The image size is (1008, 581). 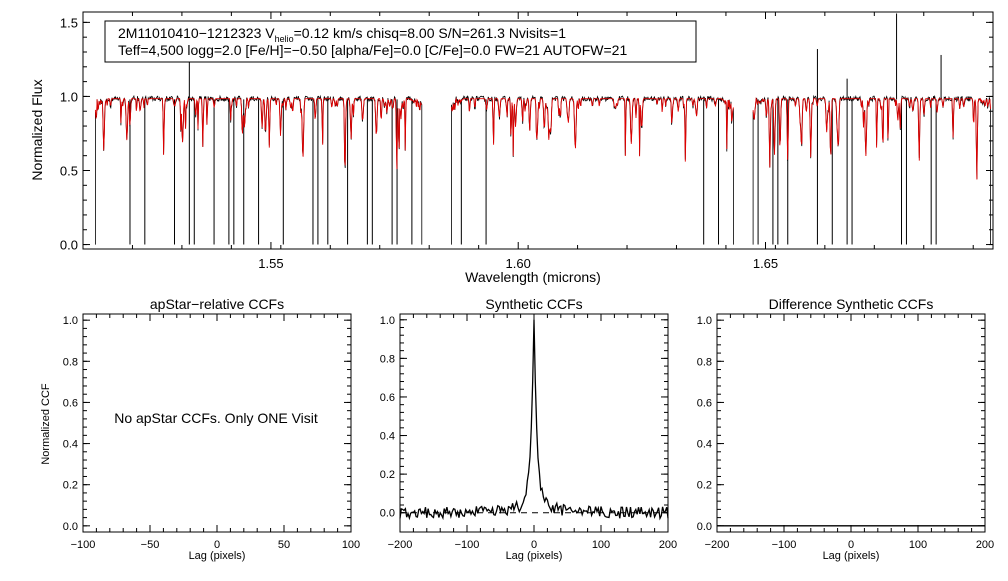 What do you see at coordinates (46, 424) in the screenshot?
I see `apstar-ccf-y-label: Normalized CCF` at bounding box center [46, 424].